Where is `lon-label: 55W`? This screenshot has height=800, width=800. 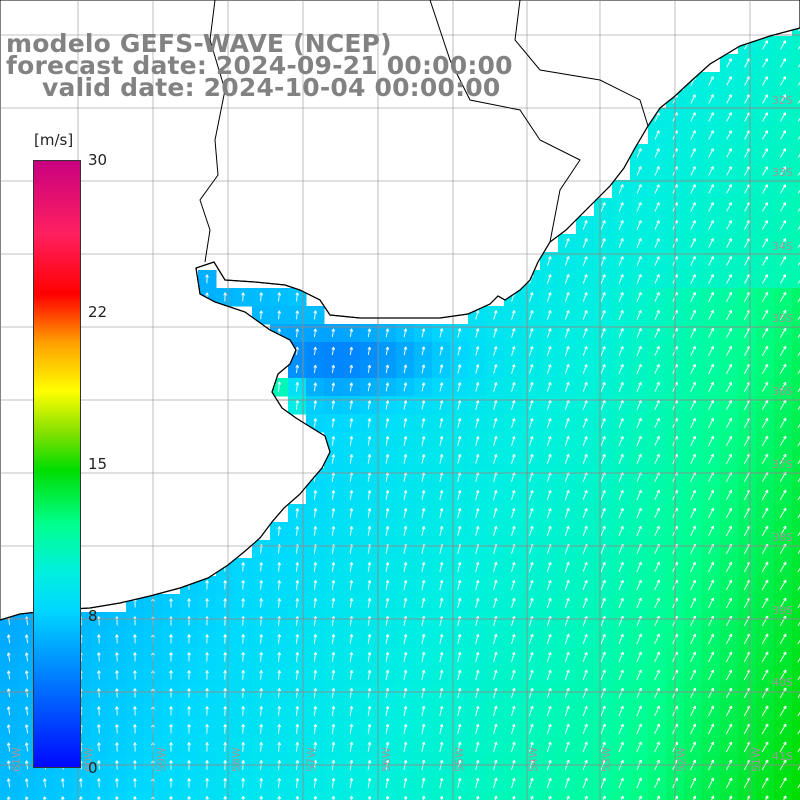 lon-label: 55W is located at coordinates (459, 759).